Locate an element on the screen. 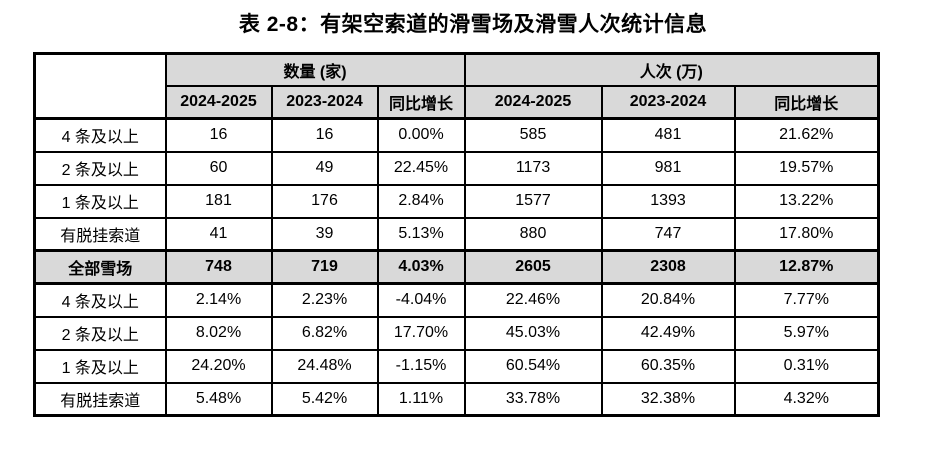  table-cell: 32.38% is located at coordinates (668, 399).